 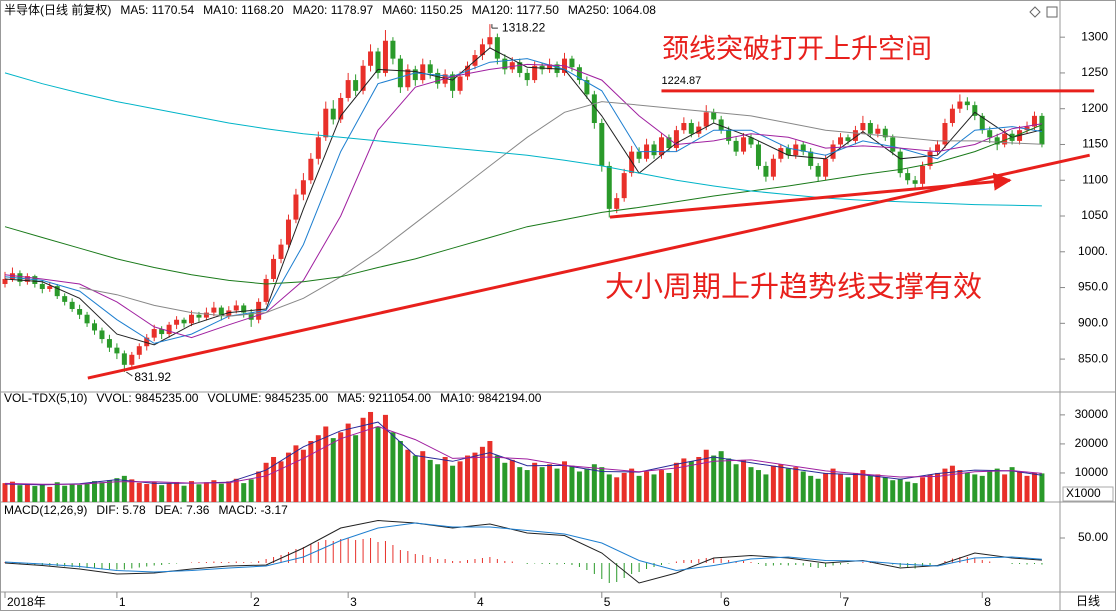 I want to click on annotation: 大小周期上升趋势线支撑有效, so click(x=793, y=287).